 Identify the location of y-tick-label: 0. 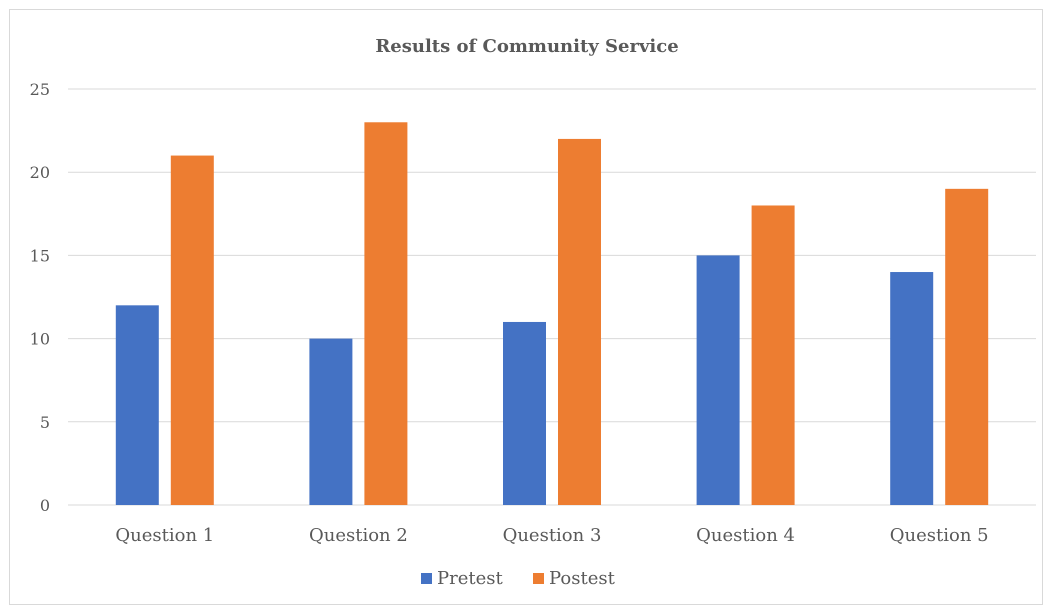
(45, 505).